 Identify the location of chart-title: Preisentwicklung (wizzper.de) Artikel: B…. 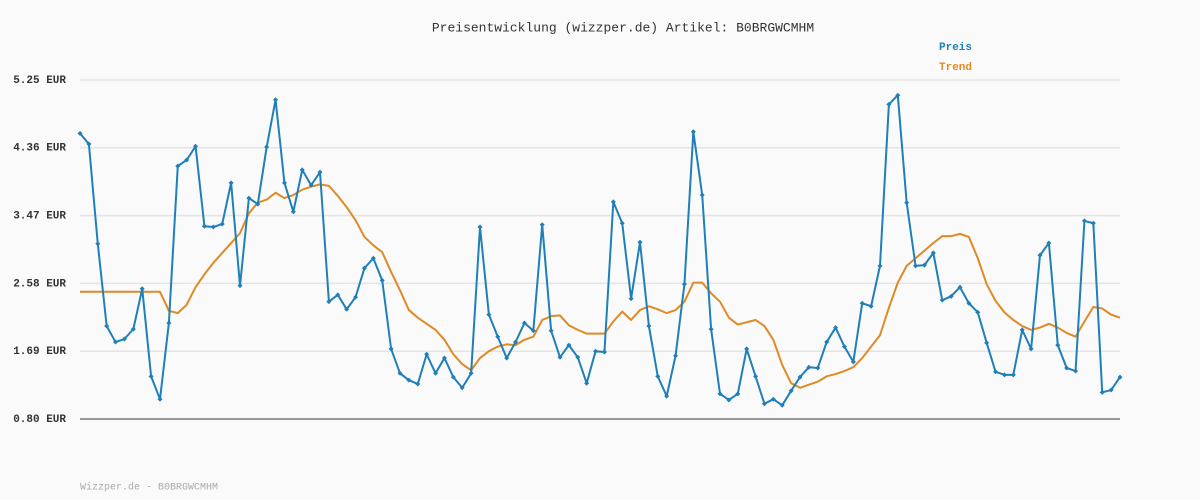
(623, 27).